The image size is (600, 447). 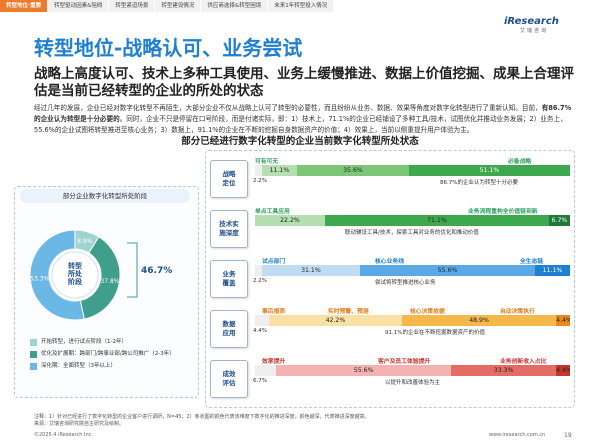 What do you see at coordinates (435, 333) in the screenshot?
I see `row-caption: 91.1%的企业在不断挖掘数据资产的价值` at bounding box center [435, 333].